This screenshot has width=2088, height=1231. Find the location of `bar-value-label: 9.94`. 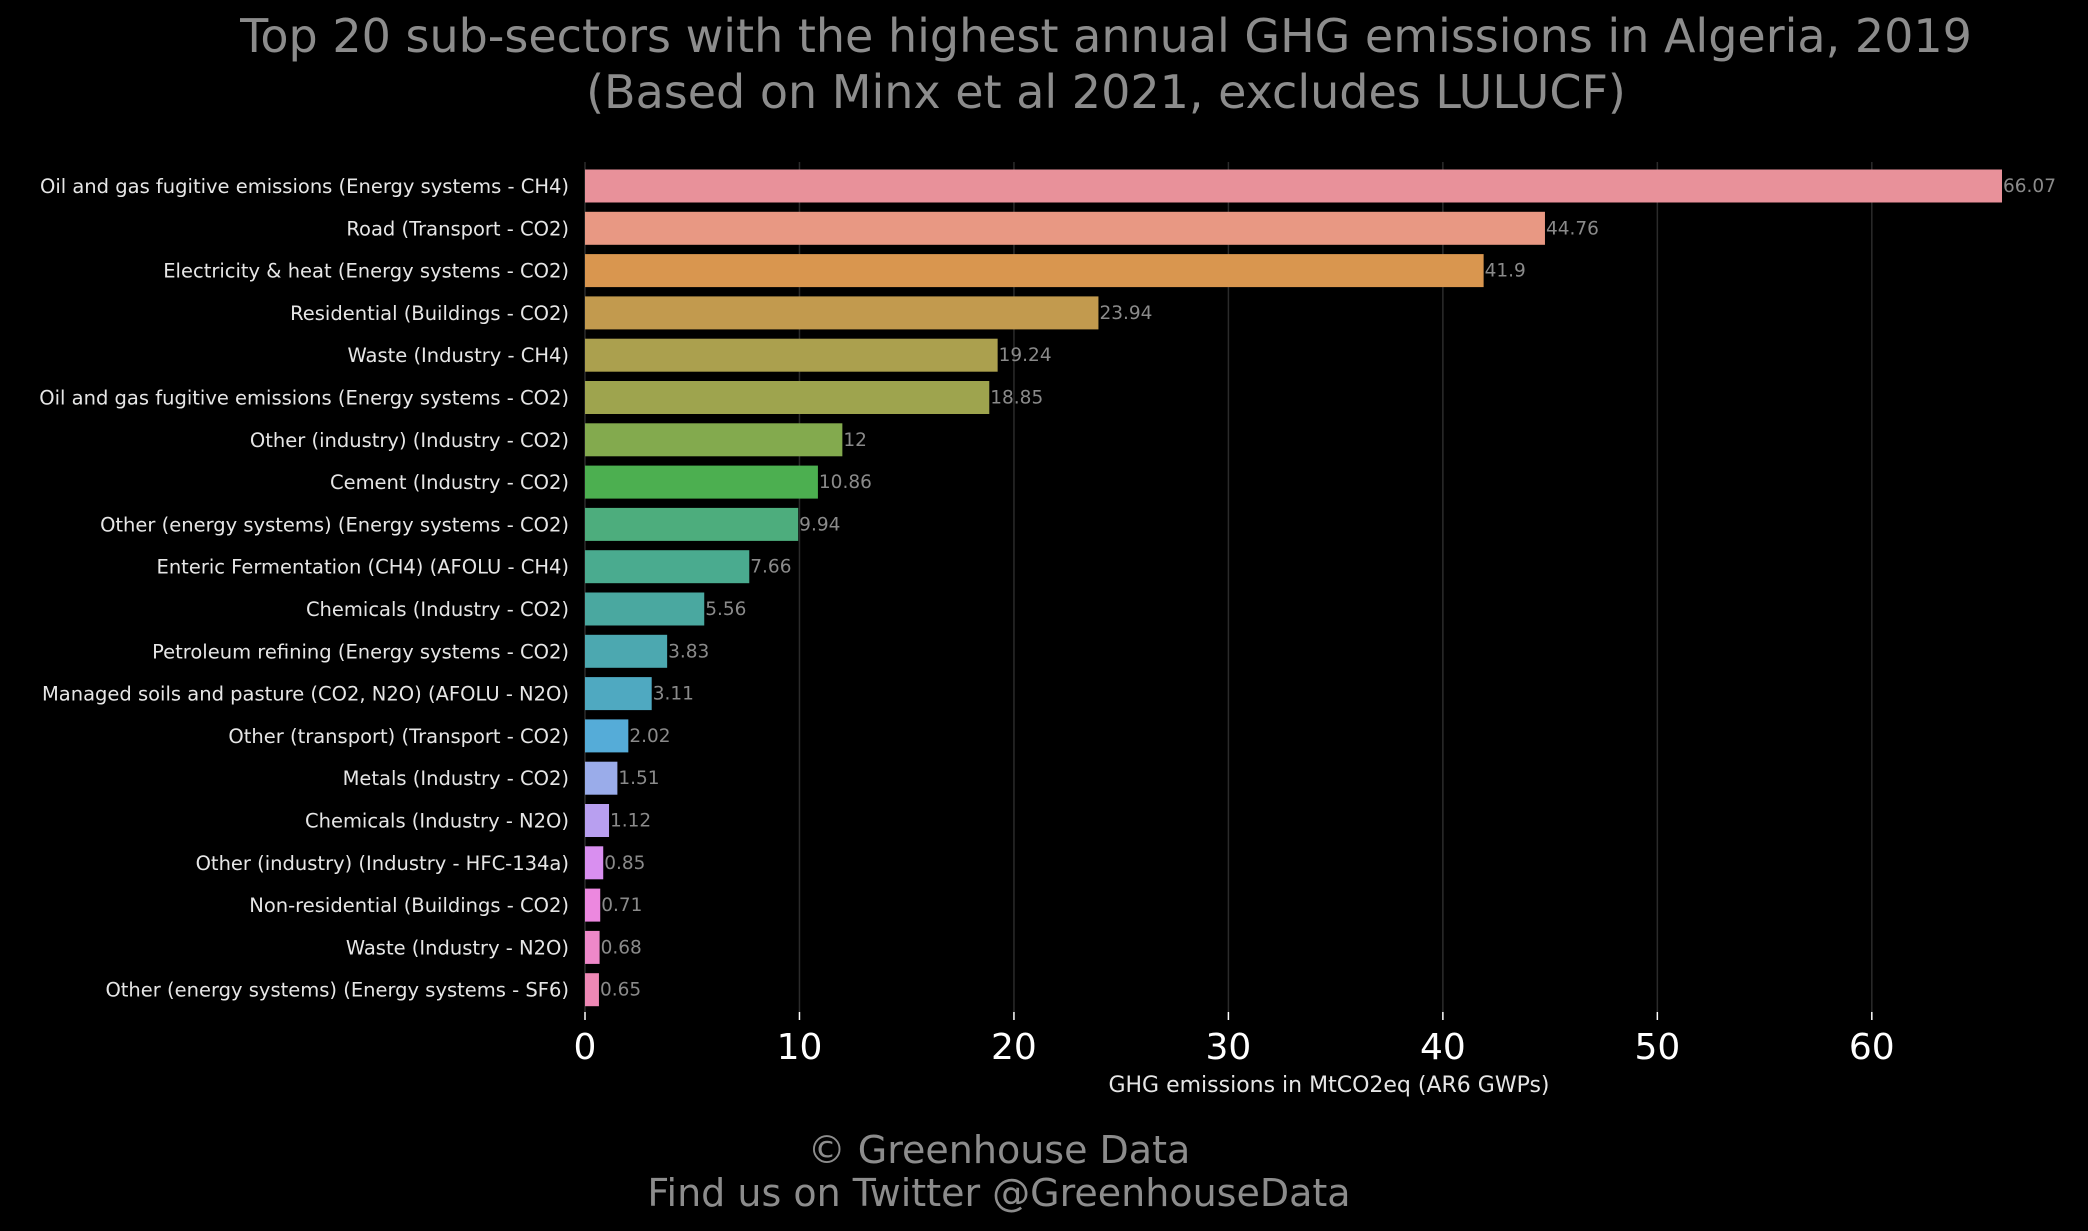

bar-value-label: 9.94 is located at coordinates (819, 524).